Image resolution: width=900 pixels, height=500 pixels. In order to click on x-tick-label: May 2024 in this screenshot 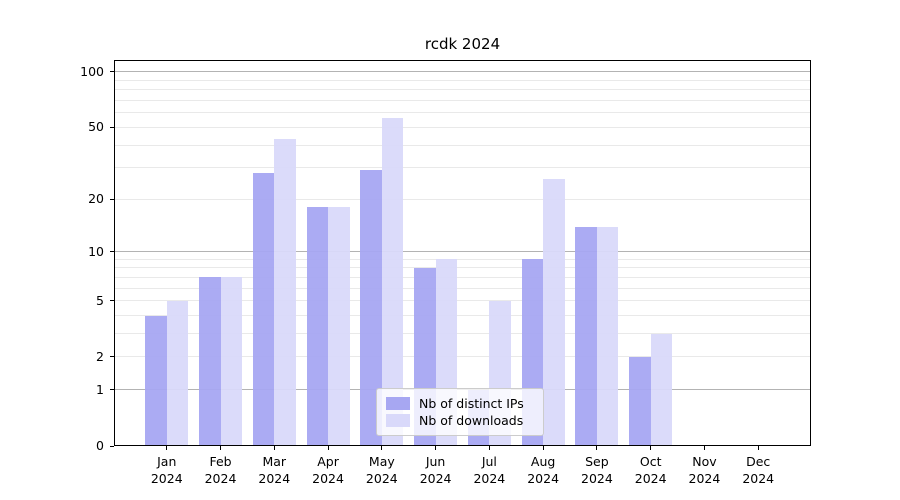, I will do `click(381, 470)`.